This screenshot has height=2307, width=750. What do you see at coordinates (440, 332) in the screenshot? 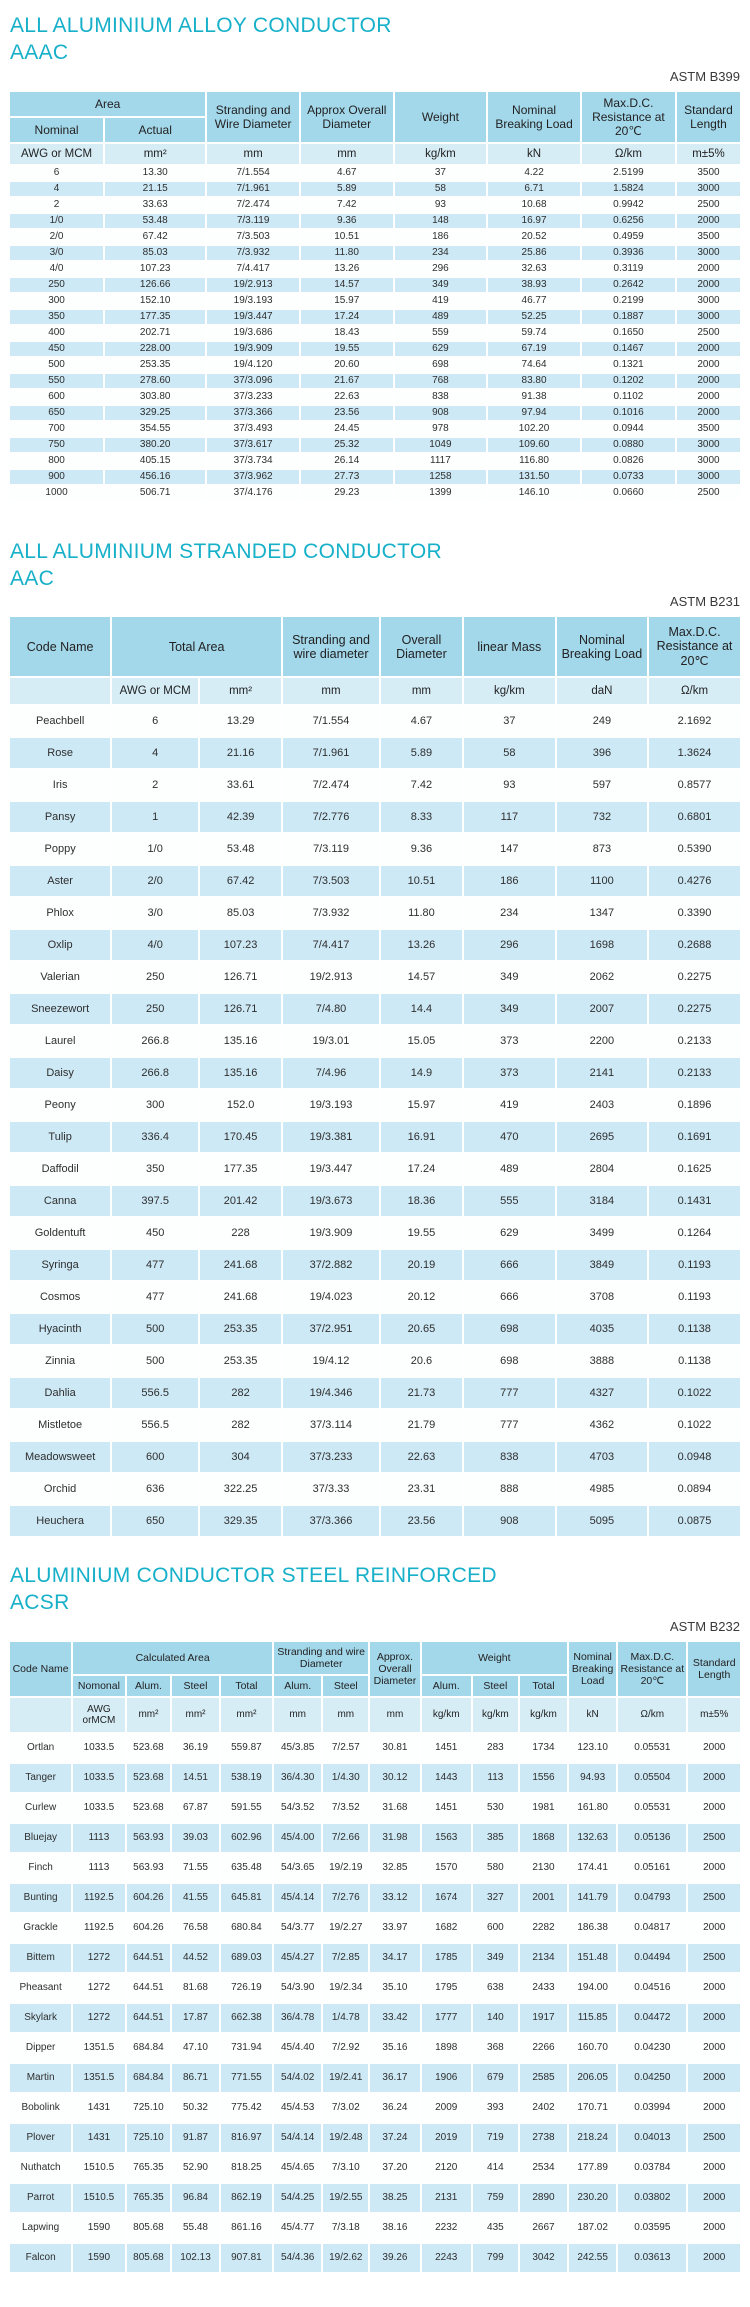
I see `table-cell: 559` at bounding box center [440, 332].